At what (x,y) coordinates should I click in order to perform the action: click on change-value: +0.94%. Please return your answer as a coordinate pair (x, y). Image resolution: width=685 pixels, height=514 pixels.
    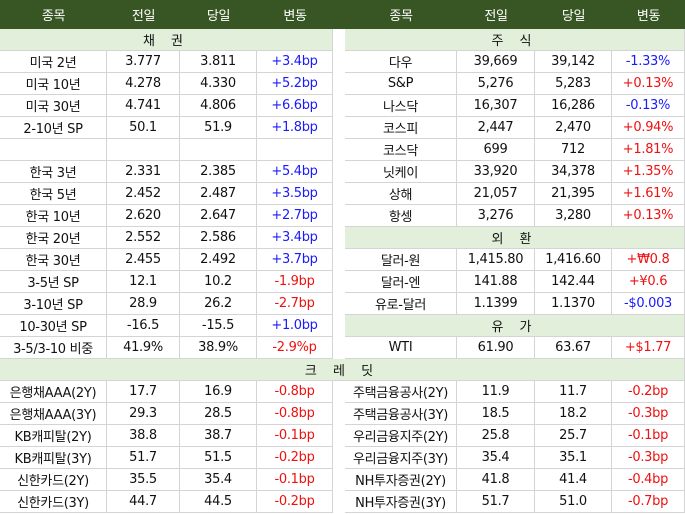
    Looking at the image, I should click on (648, 128).